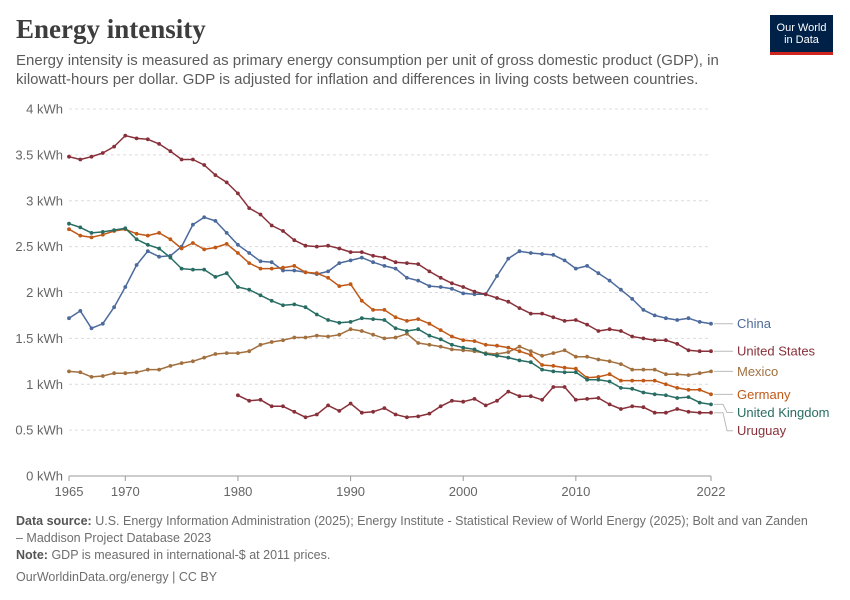  What do you see at coordinates (801, 35) in the screenshot?
I see `owid-logo: Our World in Data` at bounding box center [801, 35].